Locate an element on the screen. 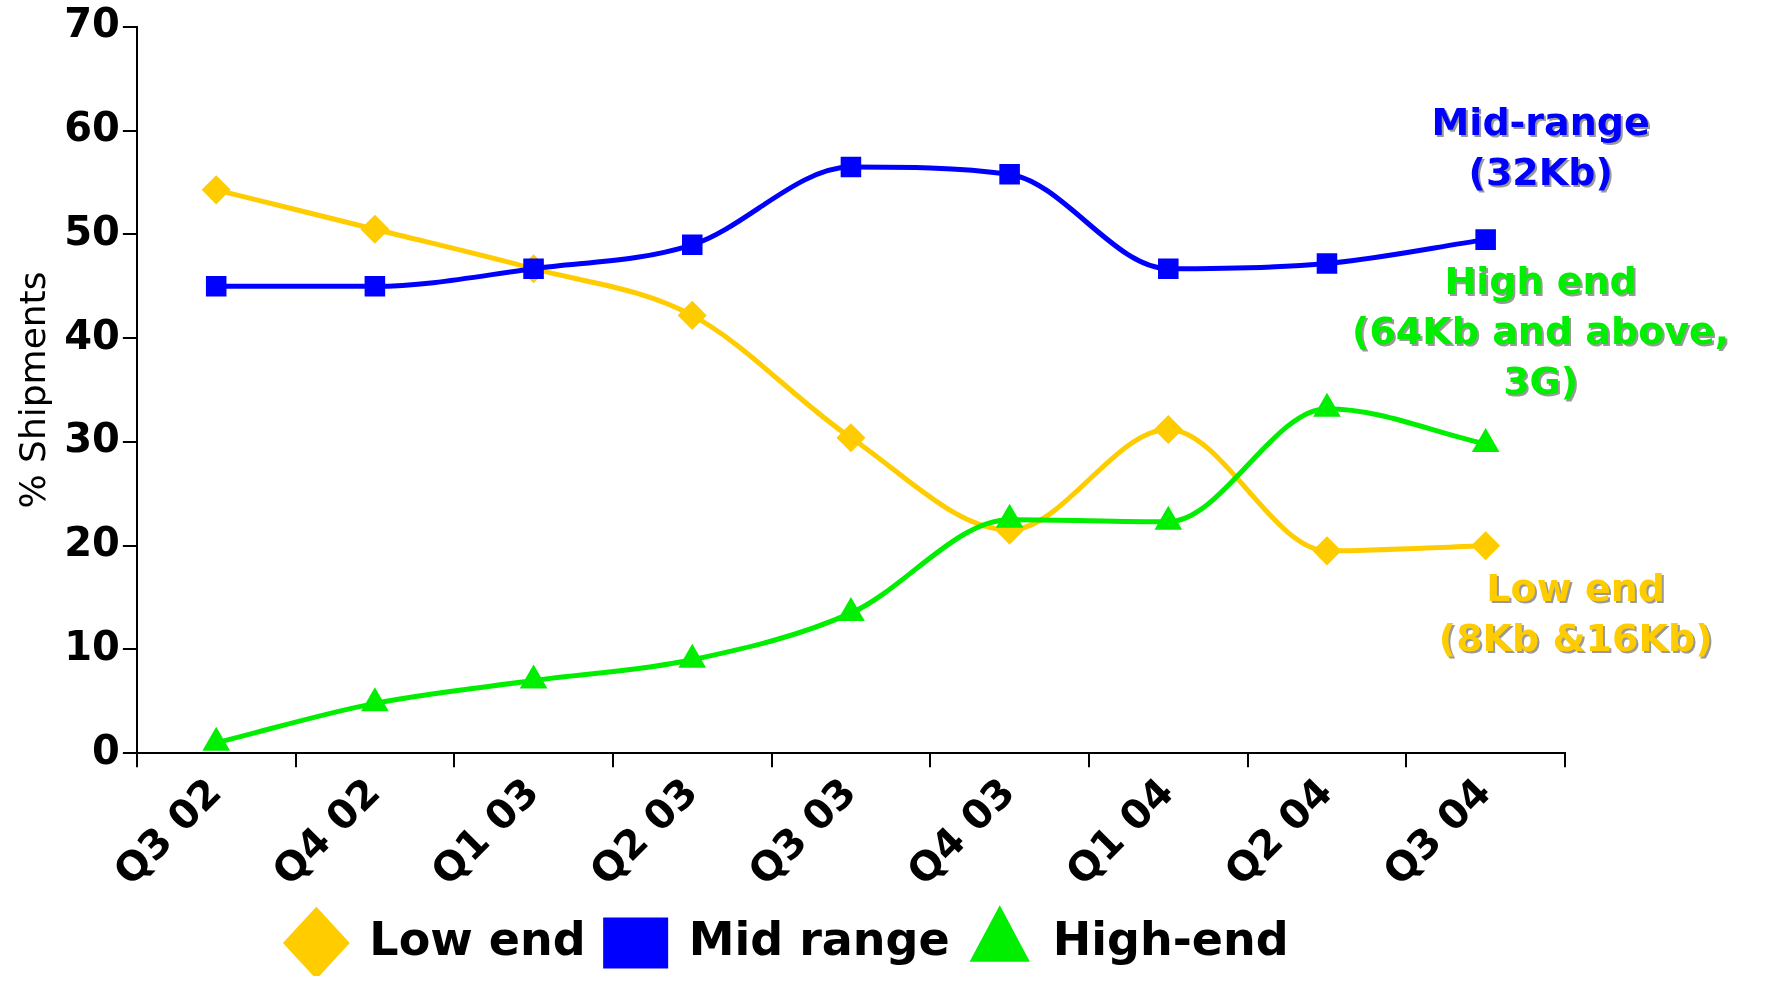 The image size is (1765, 981). x-tick-label: Q1 03 is located at coordinates (484, 831).